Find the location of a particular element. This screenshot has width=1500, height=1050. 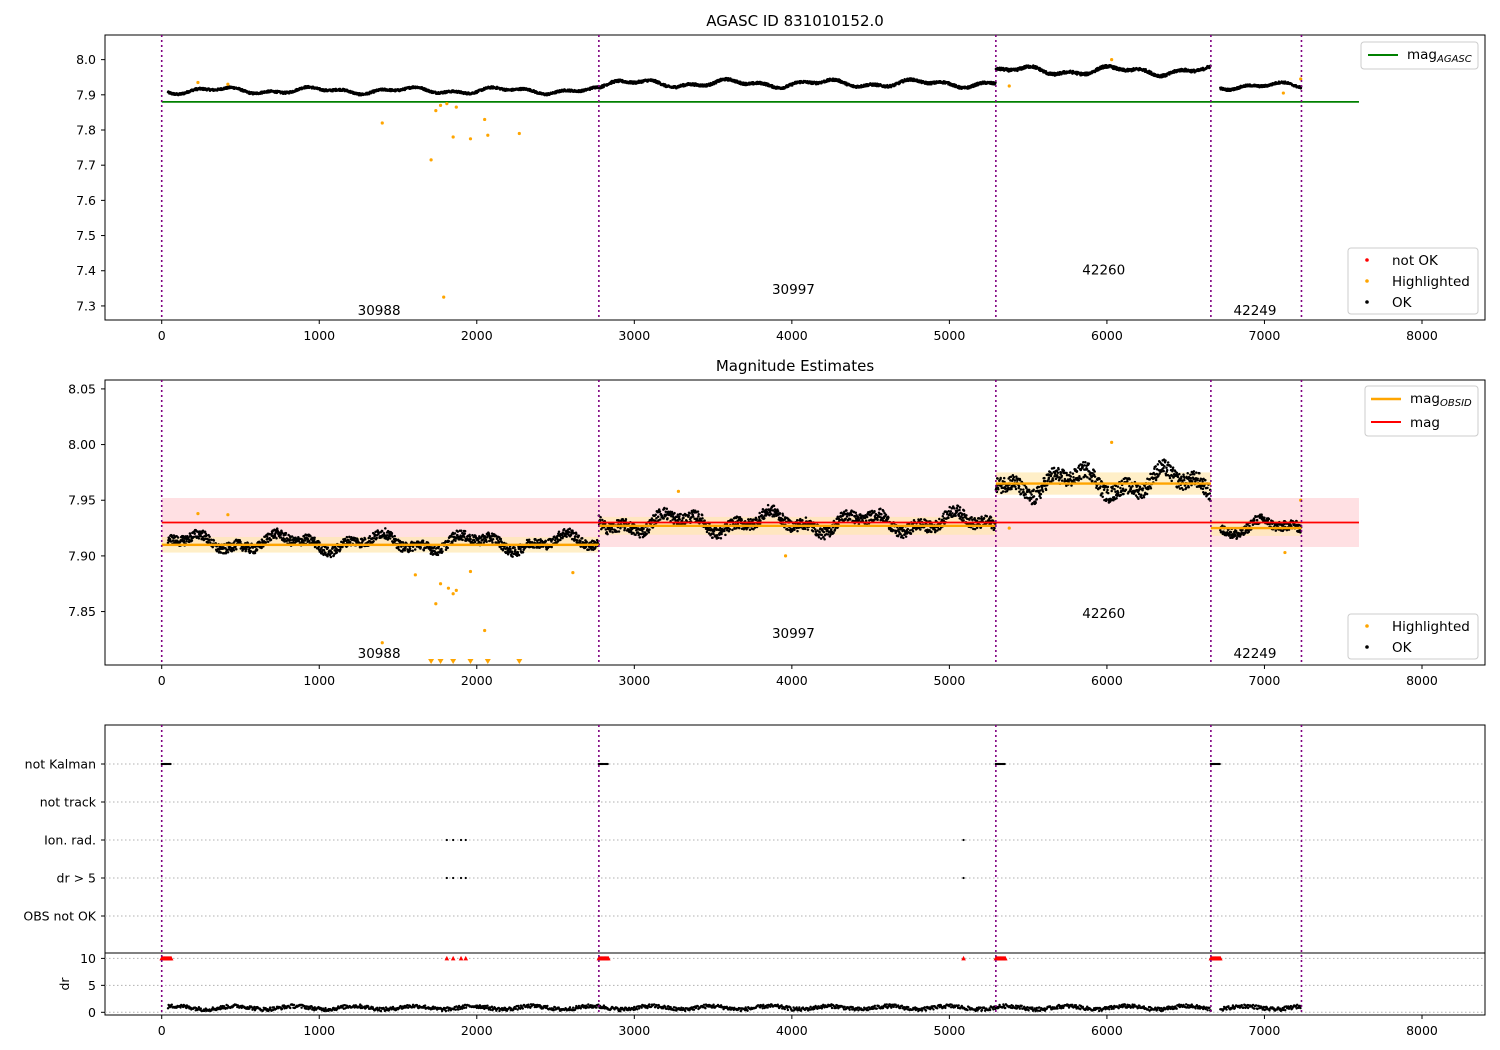

agasc-obsid-label: 42260 is located at coordinates (1103, 271).